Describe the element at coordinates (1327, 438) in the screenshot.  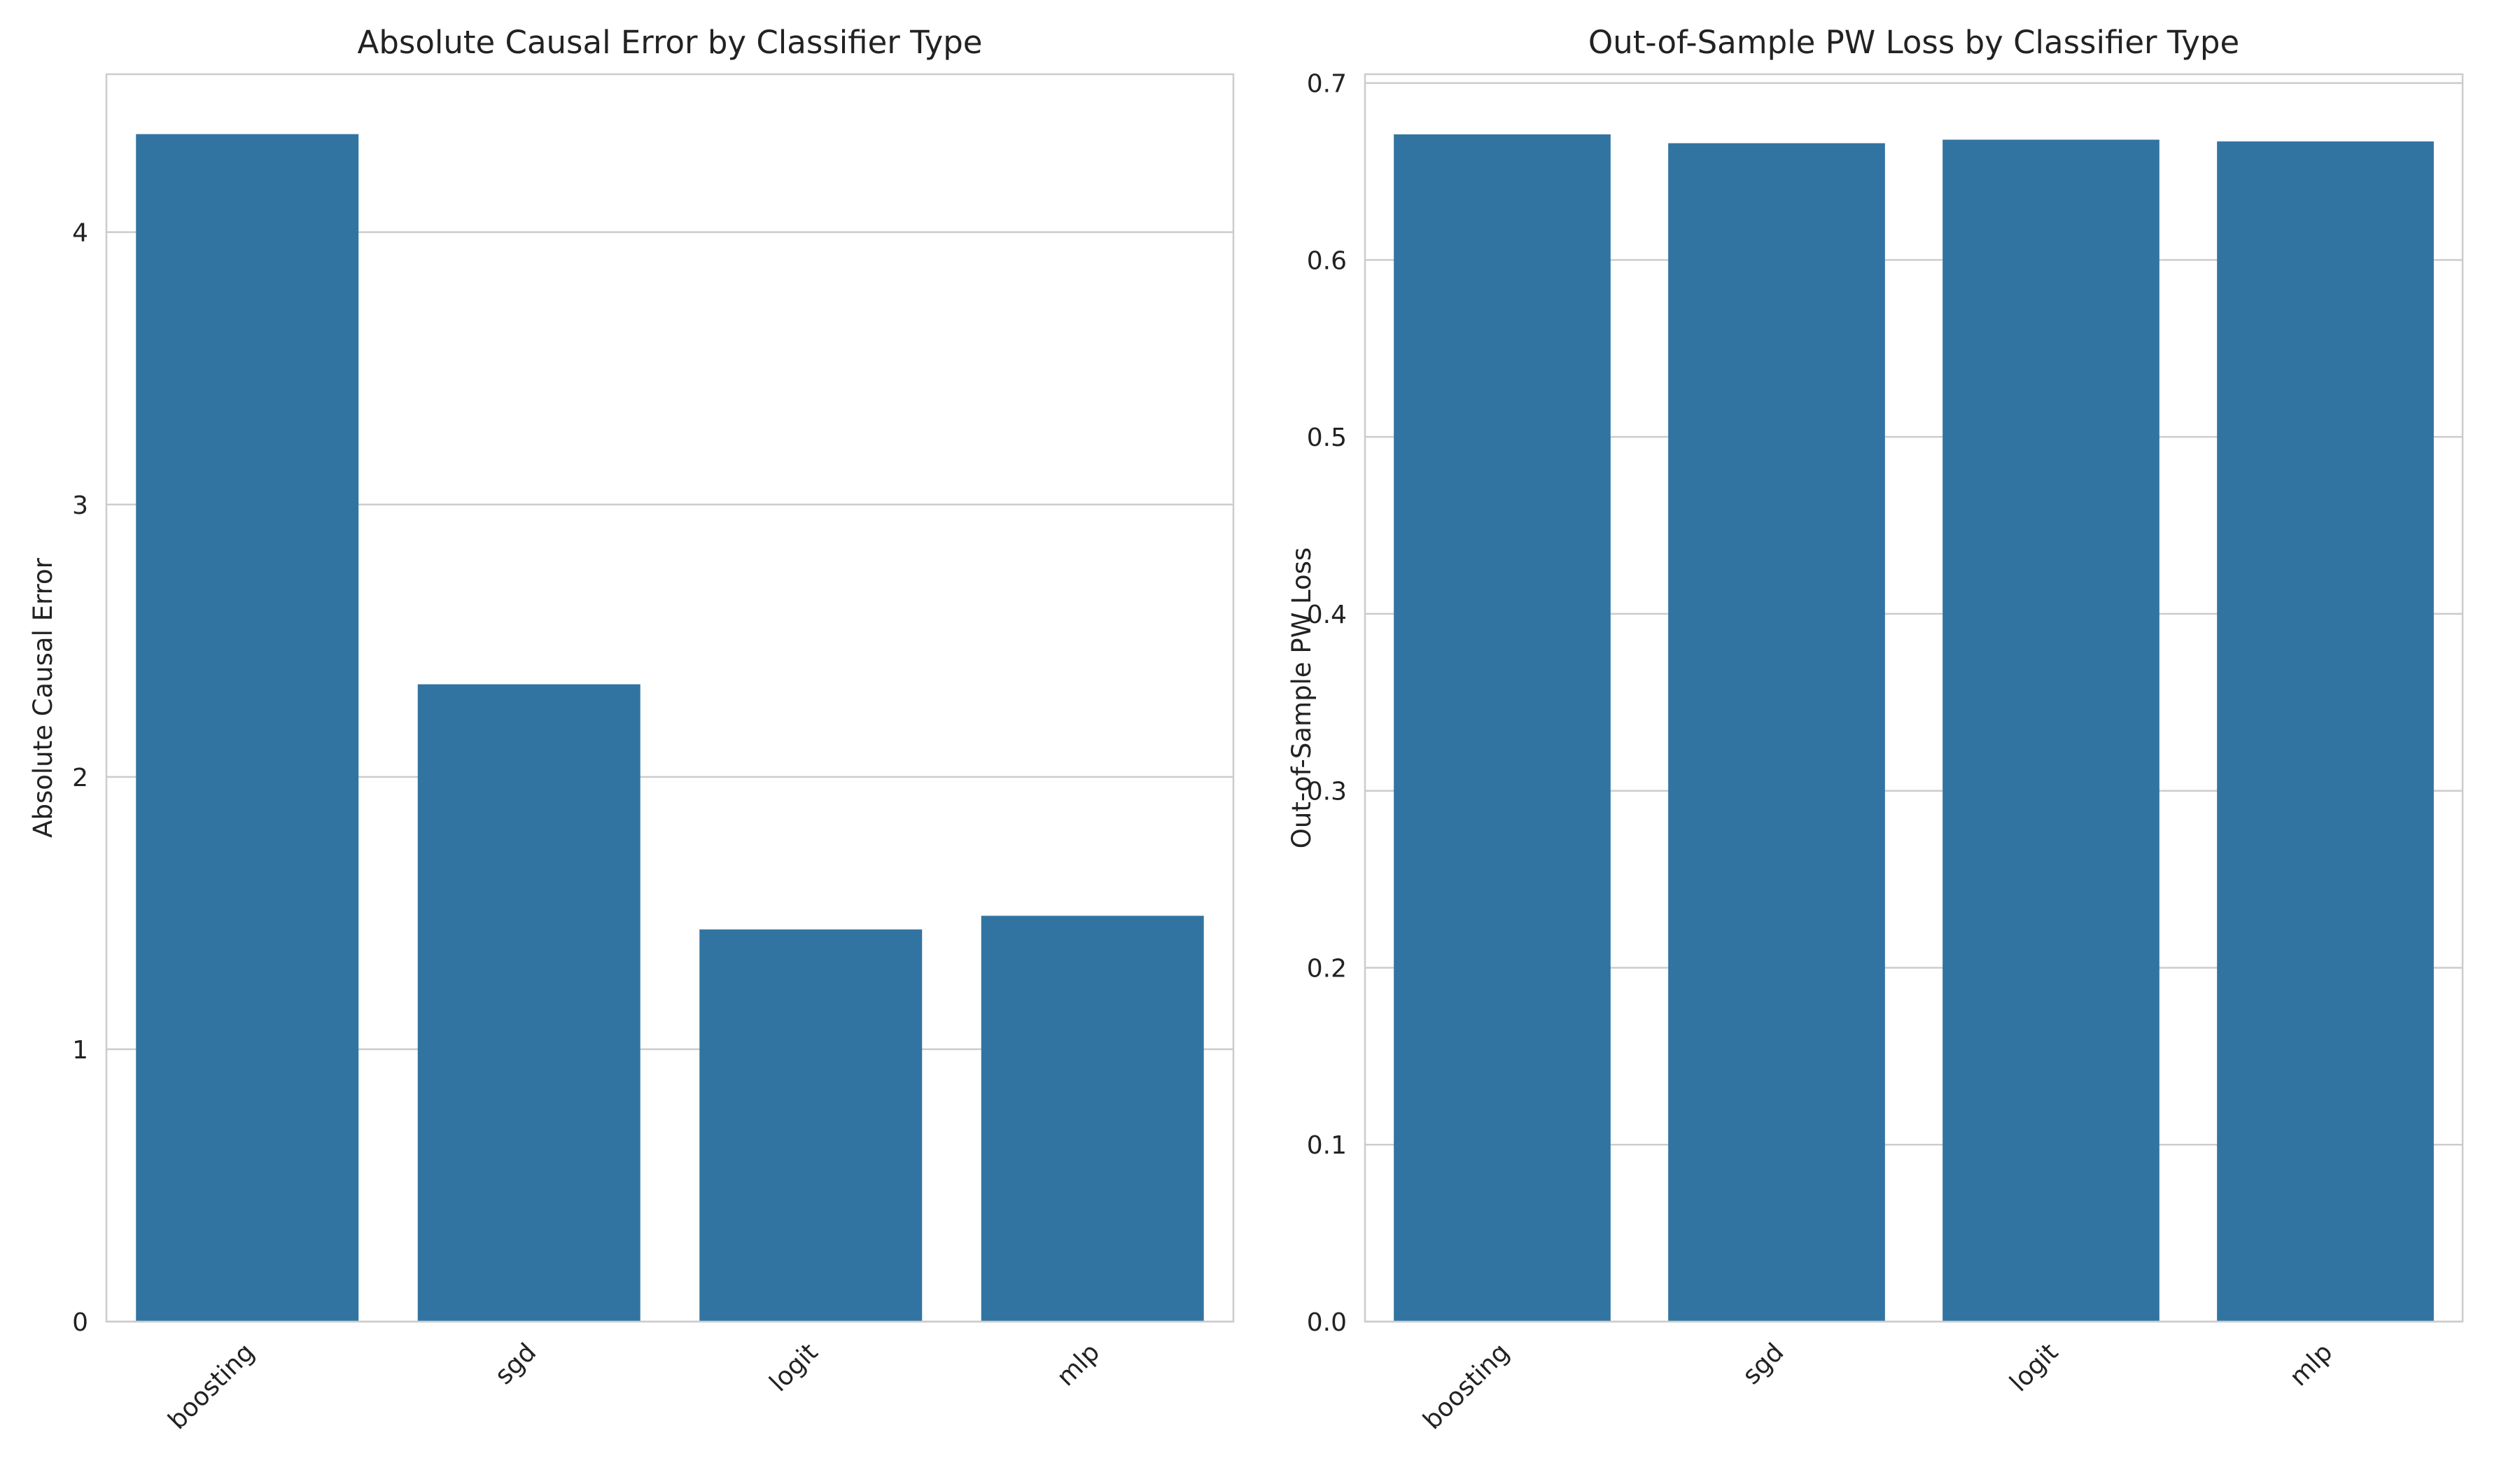
I see `y-tick-label: 0.5` at that location.